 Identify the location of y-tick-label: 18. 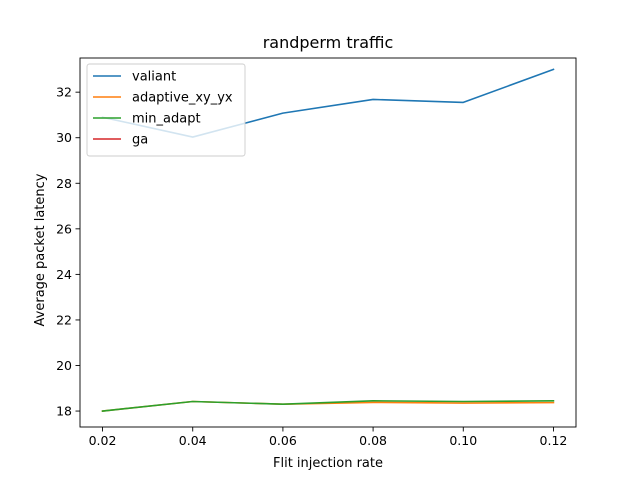
(64, 411).